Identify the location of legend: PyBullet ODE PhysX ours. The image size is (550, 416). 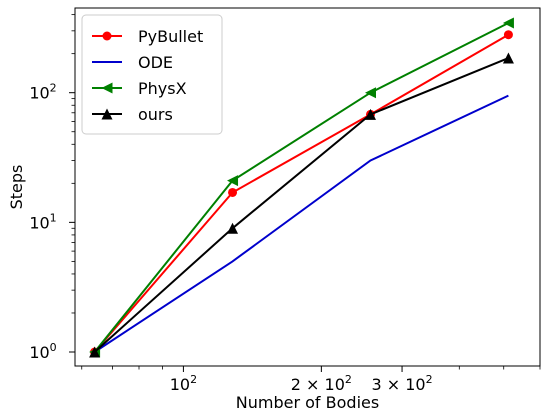
(152, 74).